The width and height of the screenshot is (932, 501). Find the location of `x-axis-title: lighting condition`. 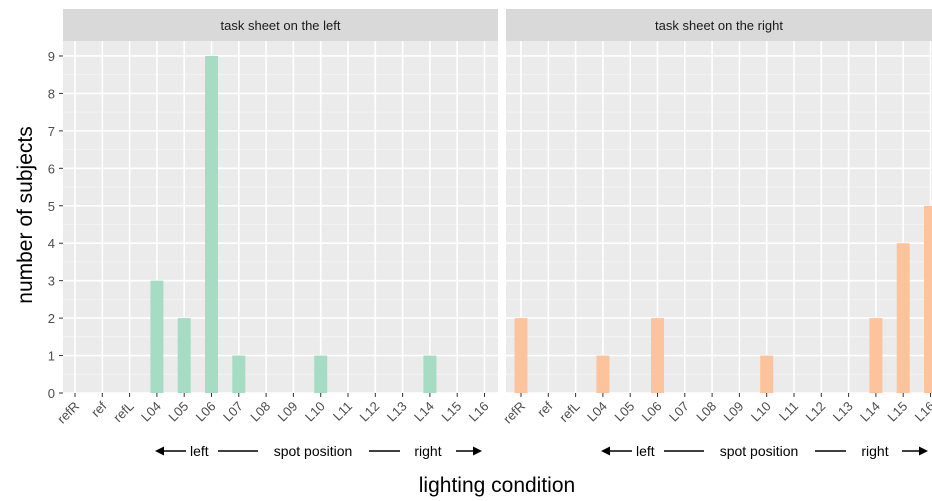

x-axis-title: lighting condition is located at coordinates (497, 485).